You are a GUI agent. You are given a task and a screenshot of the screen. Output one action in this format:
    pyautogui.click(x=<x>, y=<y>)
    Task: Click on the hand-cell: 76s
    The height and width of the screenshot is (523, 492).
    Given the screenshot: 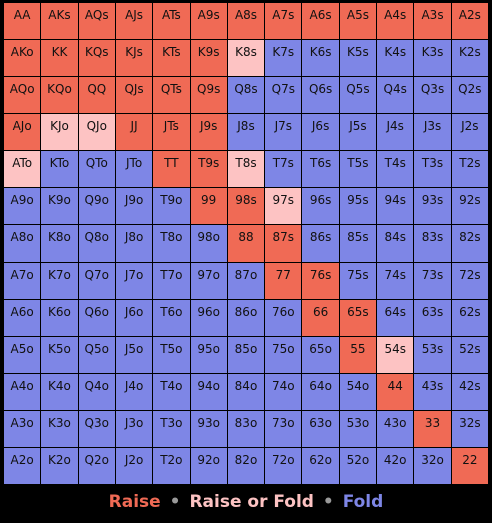 What is the action you would take?
    pyautogui.click(x=320, y=280)
    